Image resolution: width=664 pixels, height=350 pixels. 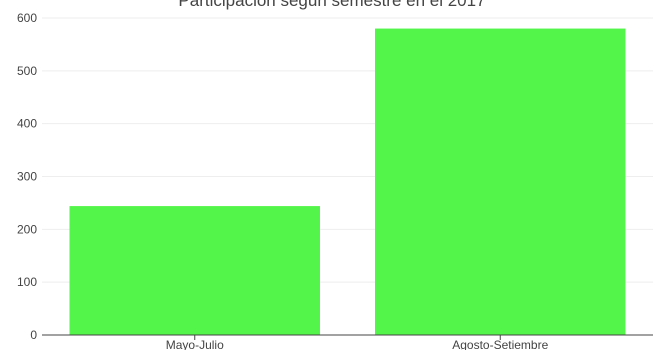 I want to click on y-tick-label: 100, so click(x=27, y=282).